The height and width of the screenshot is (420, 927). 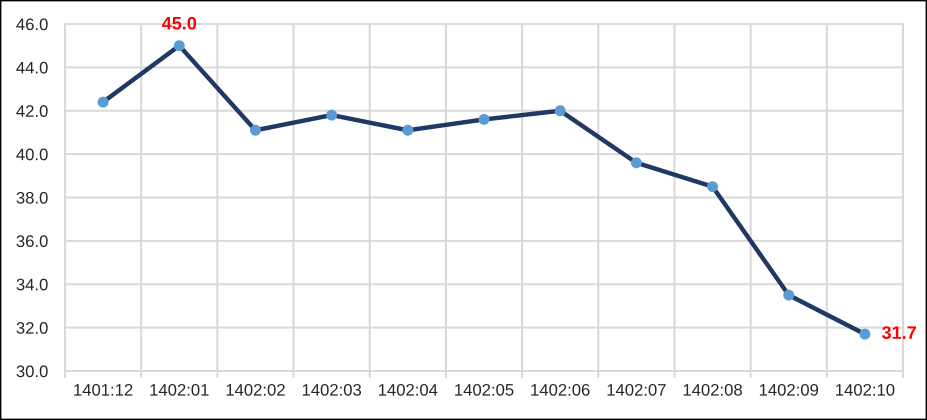 I want to click on x-tick-label: 1402:05, so click(x=484, y=390).